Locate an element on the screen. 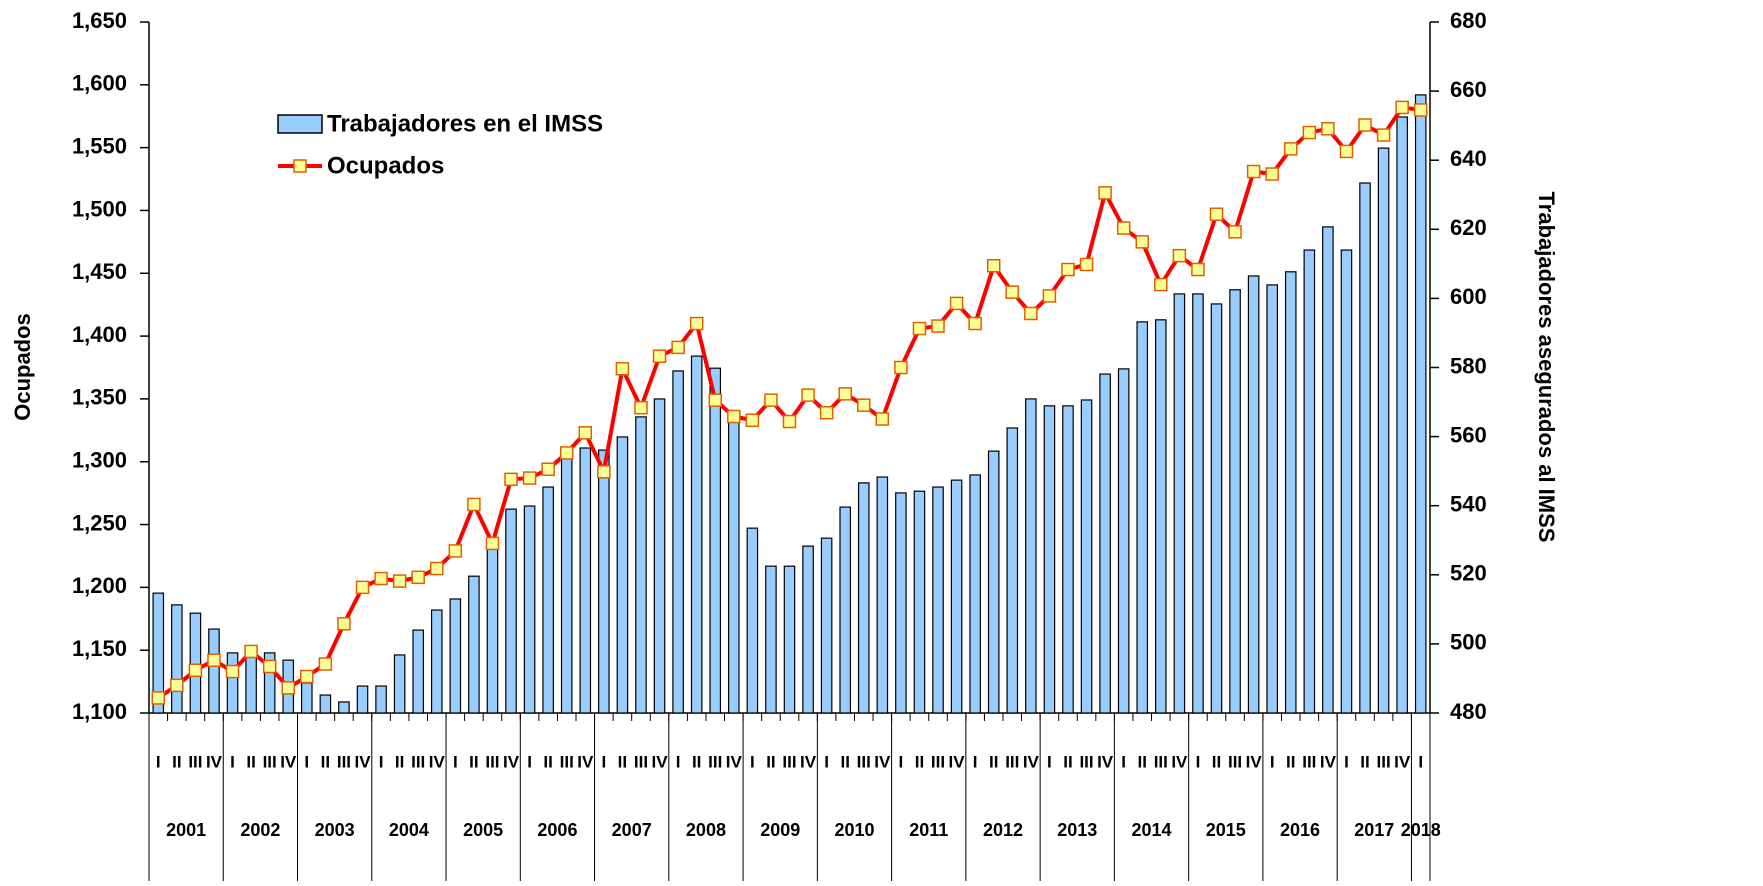 The height and width of the screenshot is (886, 1763). legend-marker is located at coordinates (300, 166).